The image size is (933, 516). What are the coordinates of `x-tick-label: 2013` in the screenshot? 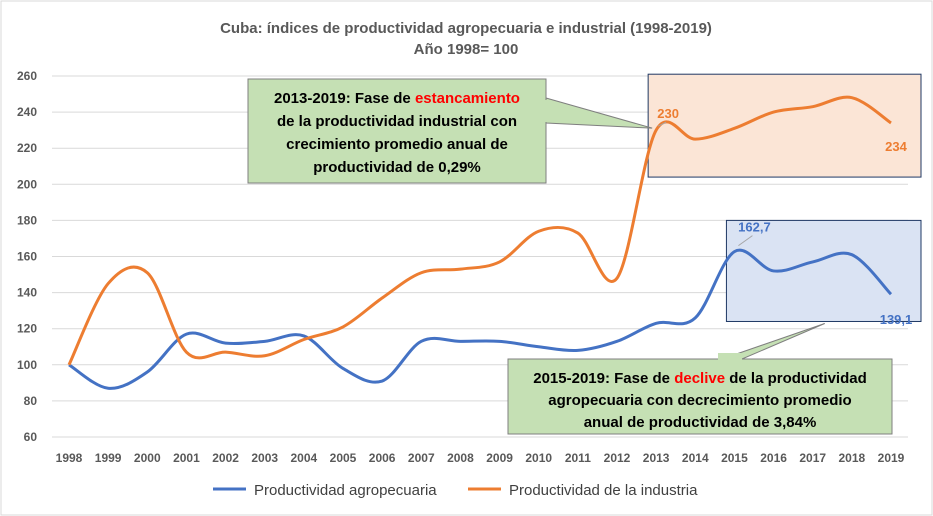 It's located at (656, 458).